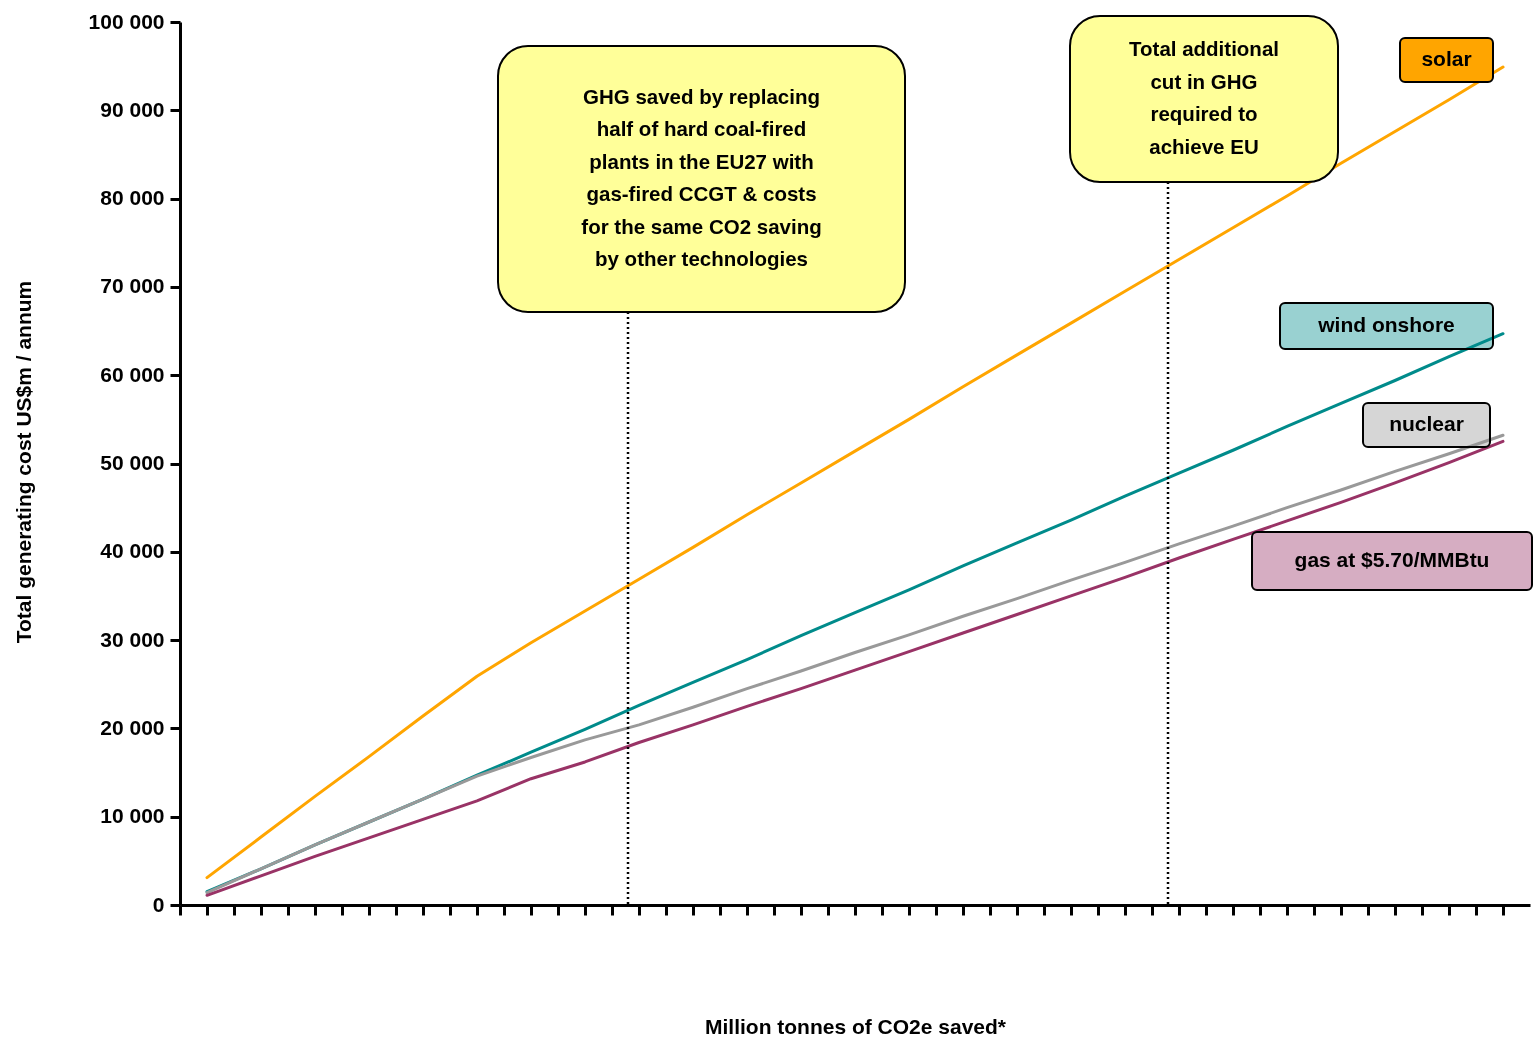 This screenshot has width=1535, height=1049. Describe the element at coordinates (132, 551) in the screenshot. I see `y-tick-label: 40 000` at that location.